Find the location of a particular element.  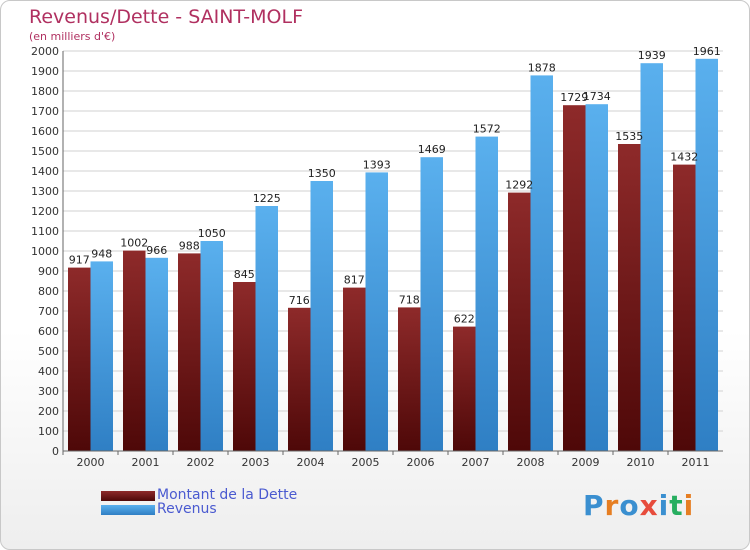

x-tick-label: 2011 is located at coordinates (696, 462).